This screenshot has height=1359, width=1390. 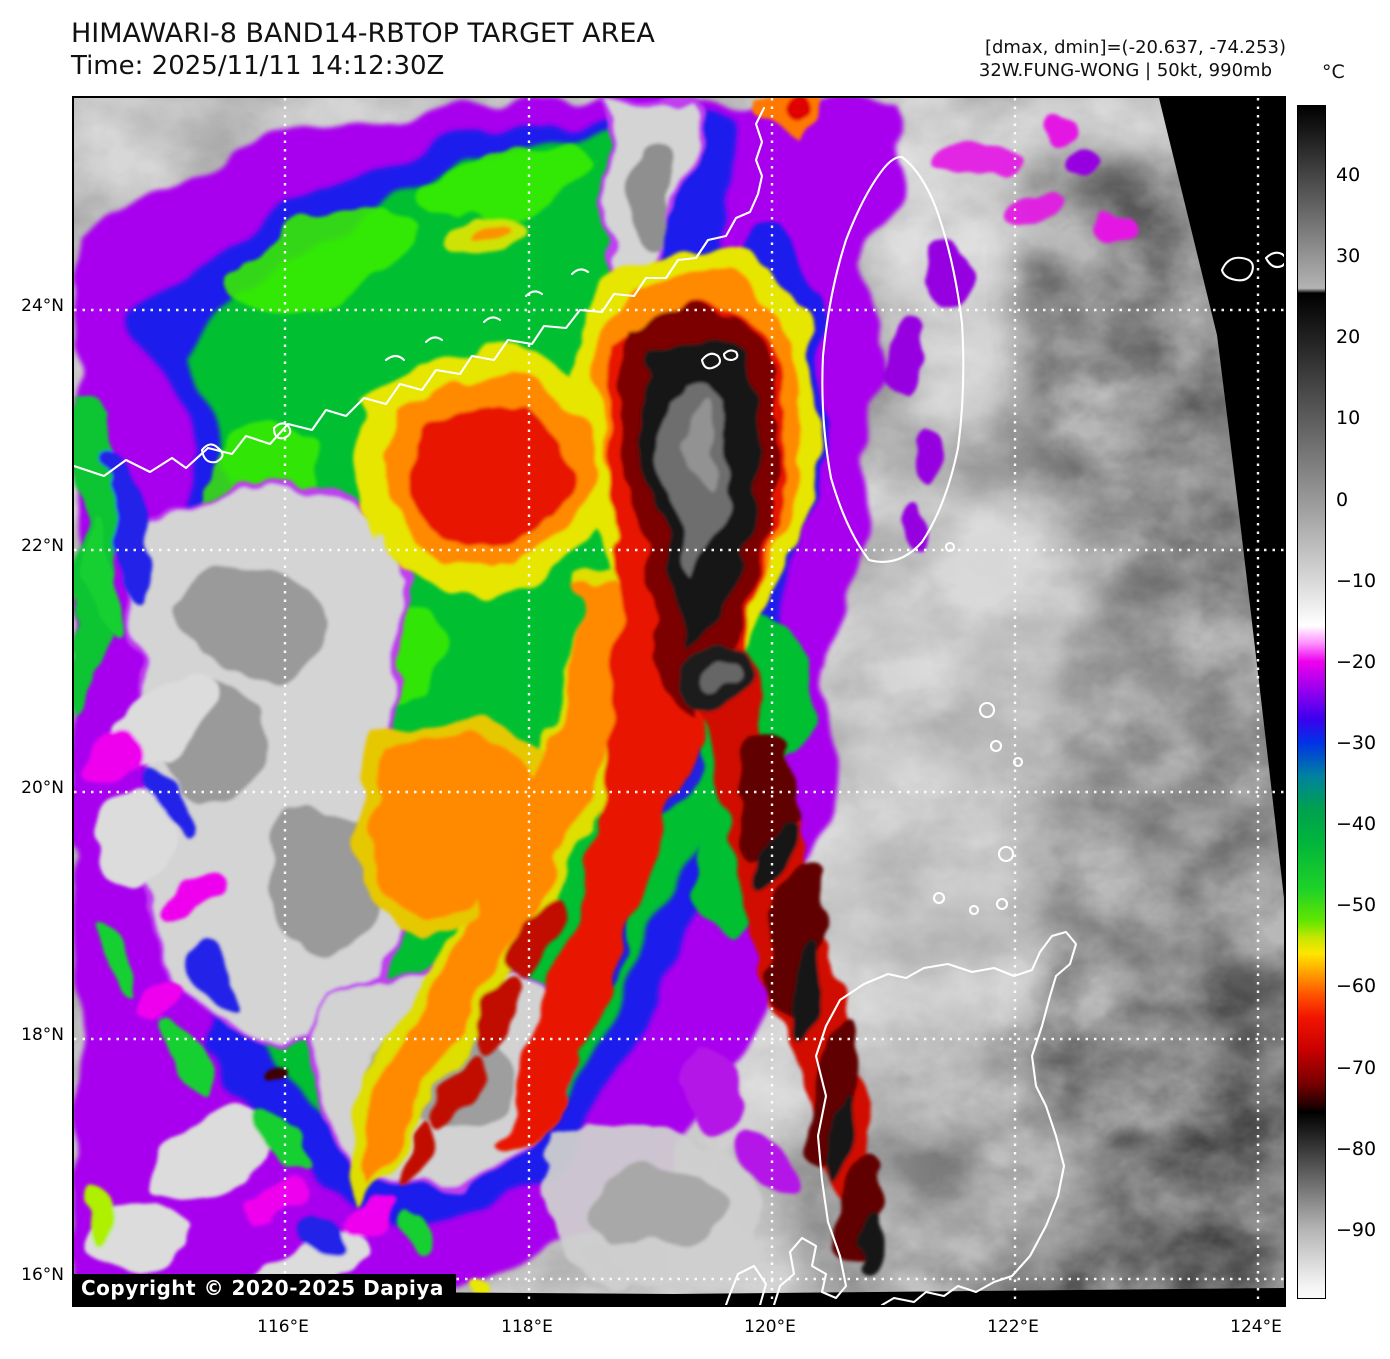 I want to click on lon-label: 120°E, so click(x=770, y=1327).